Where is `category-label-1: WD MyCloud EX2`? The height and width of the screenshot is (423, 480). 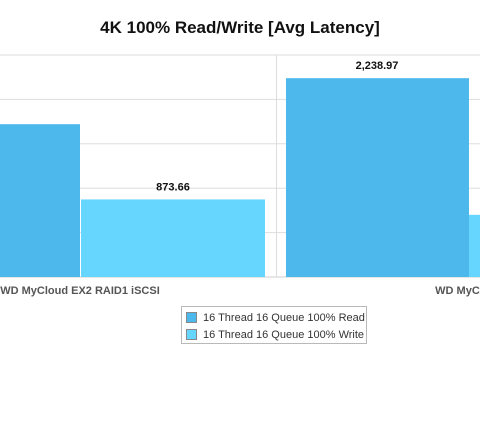
category-label-1: WD MyCloud EX2 is located at coordinates (457, 291).